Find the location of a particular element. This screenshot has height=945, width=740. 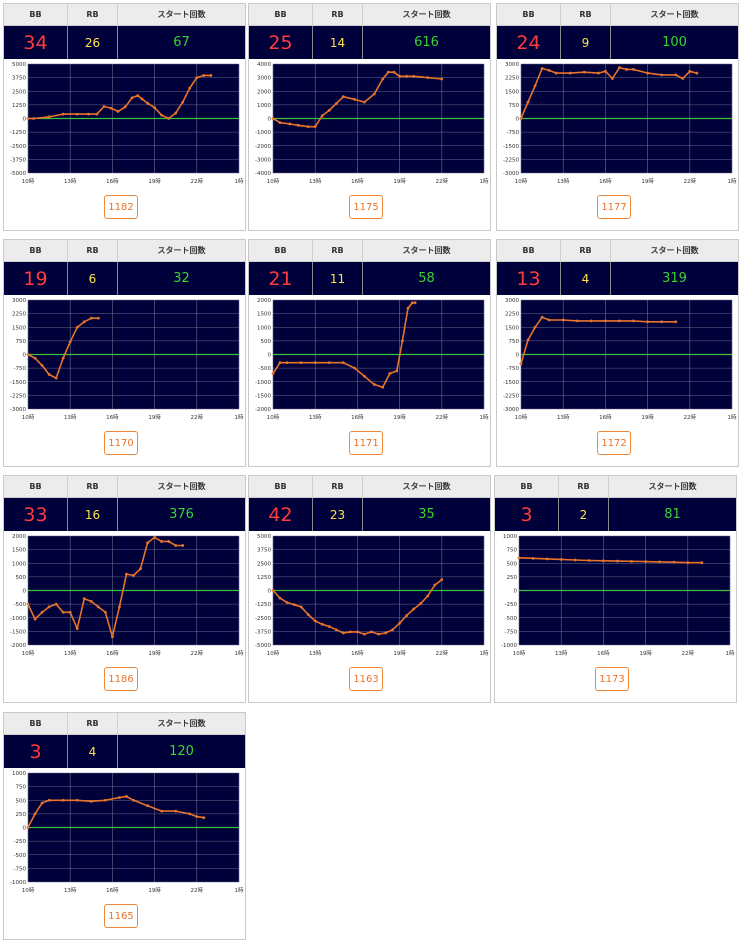

y-tick-label: -5000 is located at coordinates (18, 174).